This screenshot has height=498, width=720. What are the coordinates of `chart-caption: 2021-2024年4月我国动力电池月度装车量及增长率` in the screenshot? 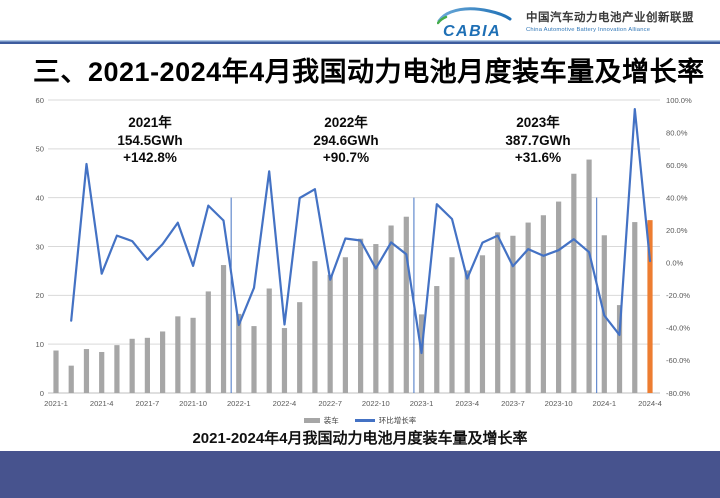 It's located at (360, 438).